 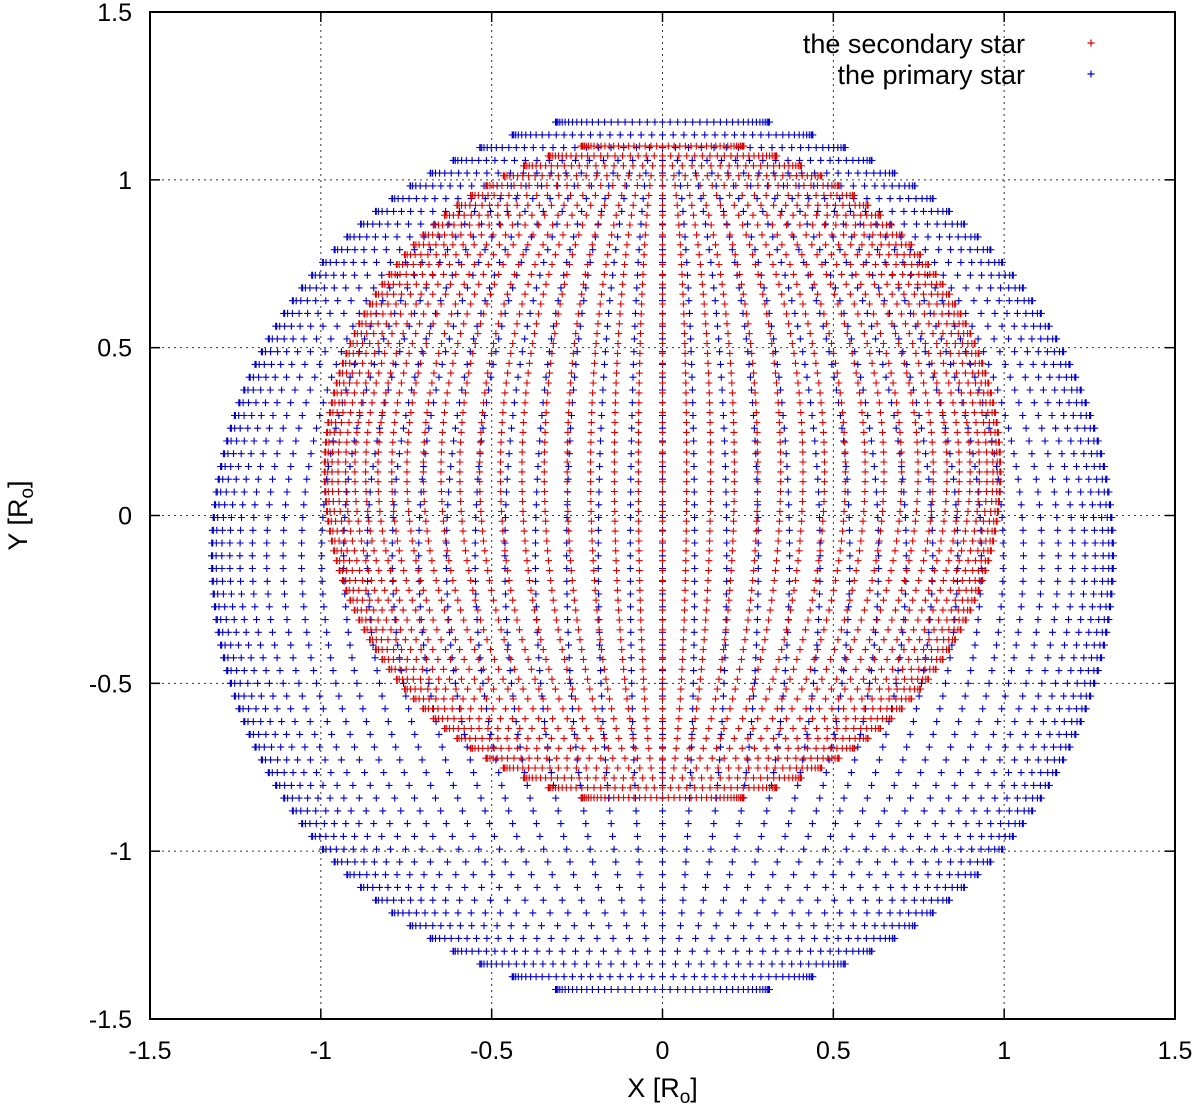 I want to click on x-tick-label: 0, so click(x=663, y=1051).